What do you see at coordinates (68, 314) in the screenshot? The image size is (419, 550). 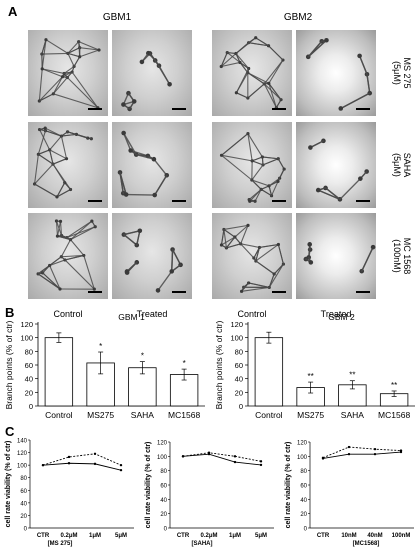 I see `col-label-control-gbm1: Control` at bounding box center [68, 314].